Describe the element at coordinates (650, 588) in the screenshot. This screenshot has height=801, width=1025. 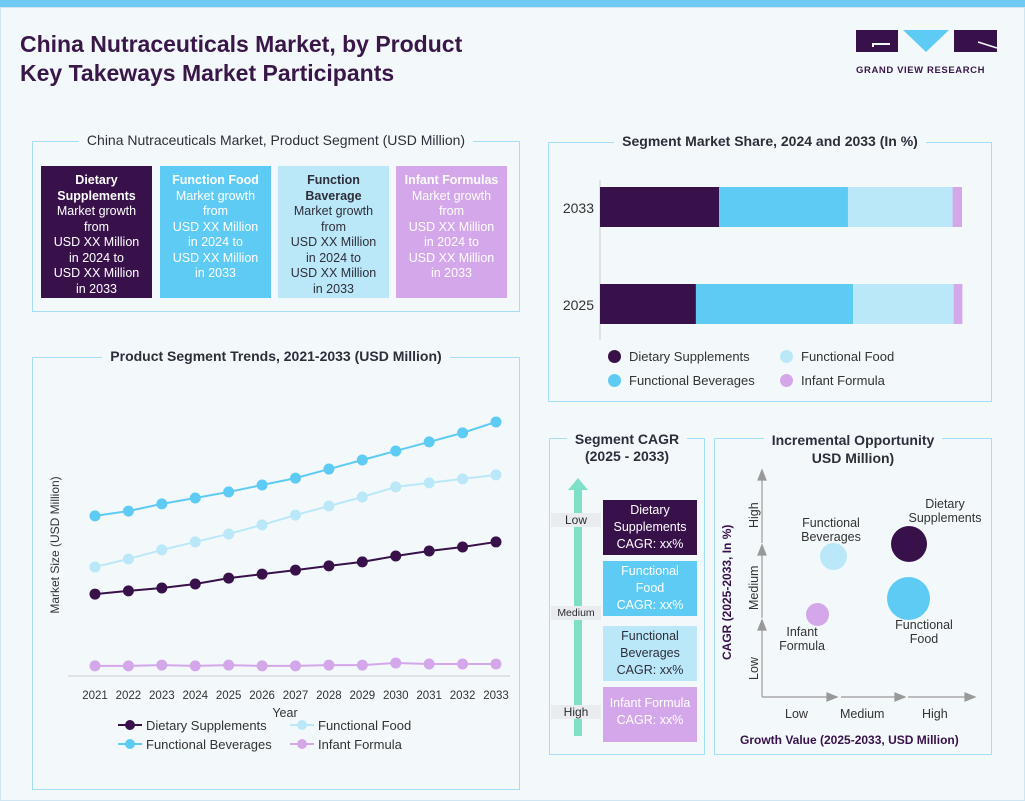
I see `cagr-box-functional-food: Functional Food CAGR: xx%` at that location.